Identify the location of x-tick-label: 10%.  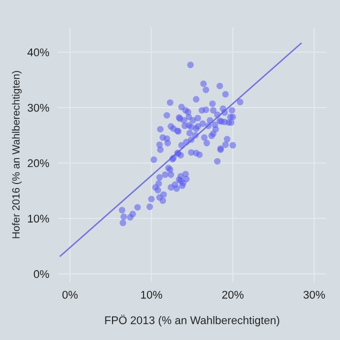
(151, 294).